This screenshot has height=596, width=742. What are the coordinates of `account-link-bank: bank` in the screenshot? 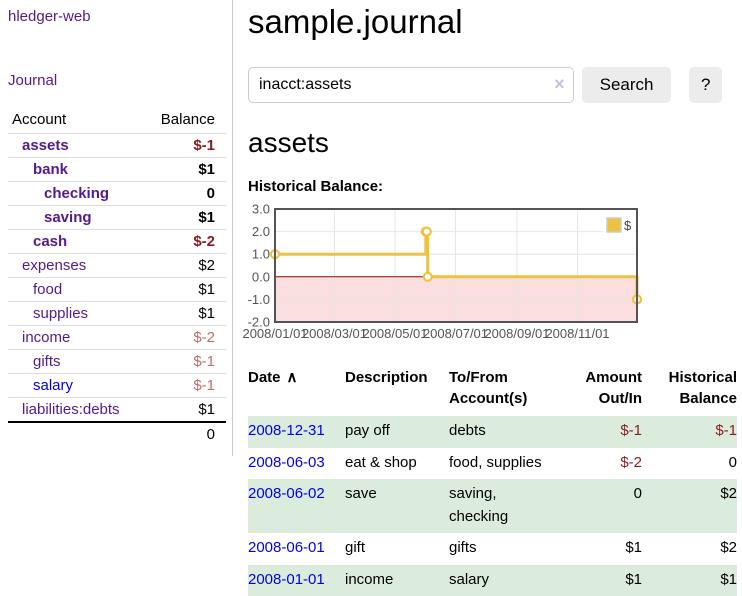 It's located at (51, 169).